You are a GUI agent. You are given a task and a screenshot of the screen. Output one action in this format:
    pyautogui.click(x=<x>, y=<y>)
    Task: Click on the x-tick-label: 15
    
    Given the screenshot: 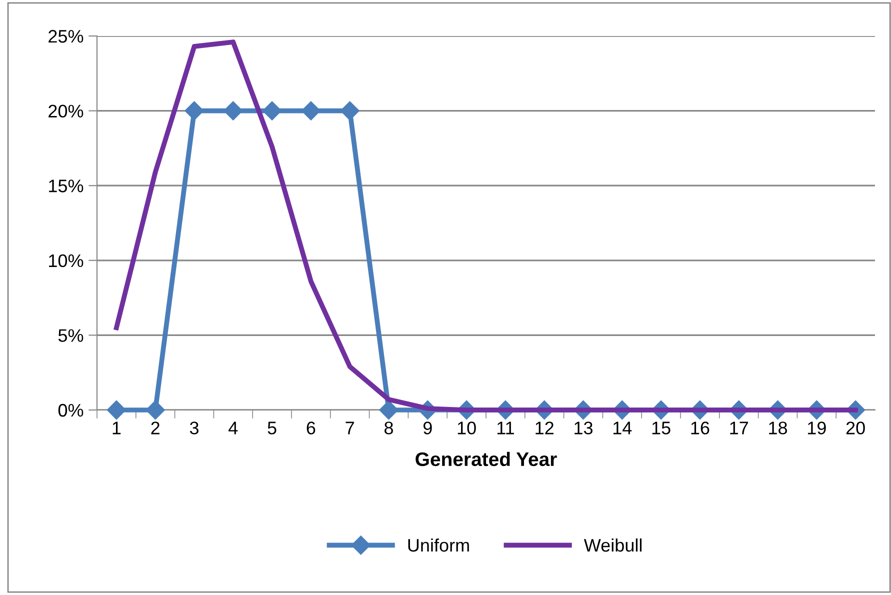 What is the action you would take?
    pyautogui.click(x=661, y=428)
    